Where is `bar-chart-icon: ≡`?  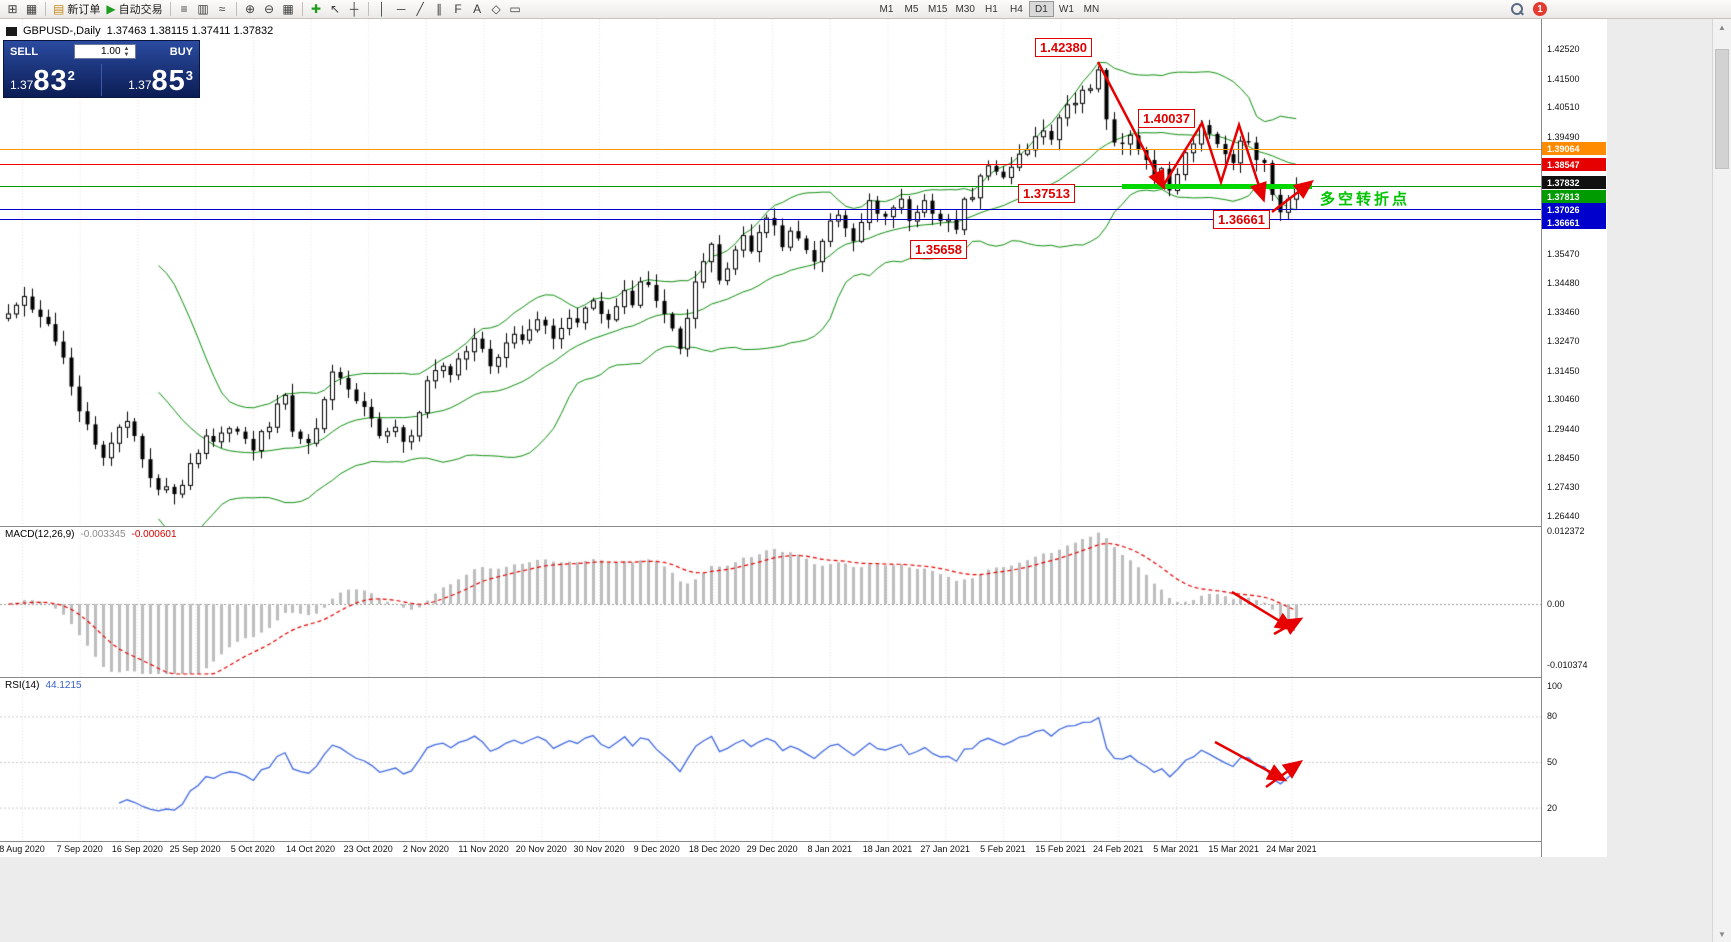 bar-chart-icon: ≡ is located at coordinates (184, 9).